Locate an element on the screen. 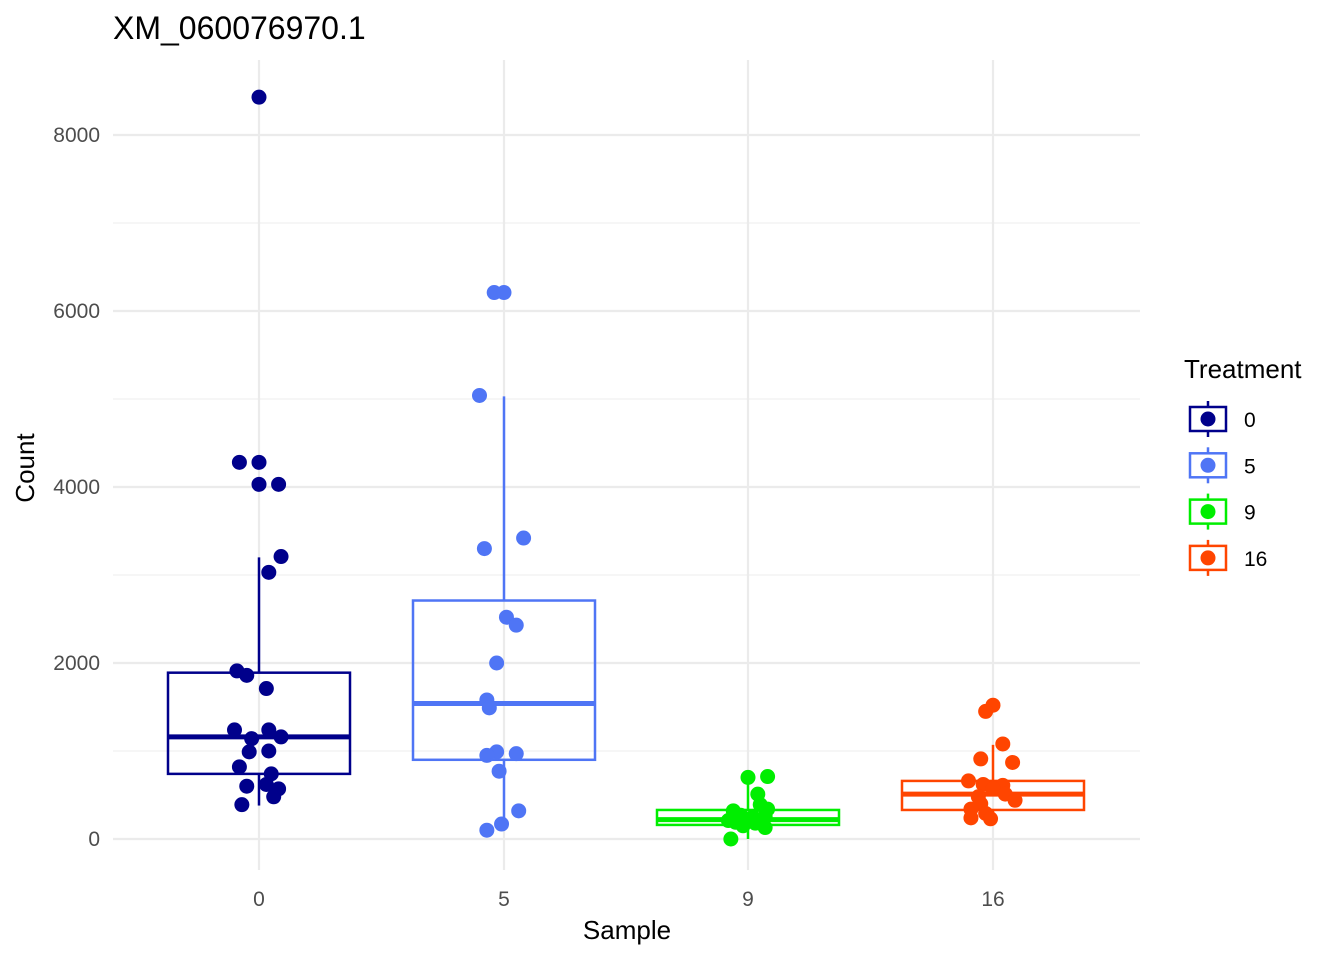 Image resolution: width=1344 pixels, height=960 pixels. x-tick-label: 9 is located at coordinates (748, 899).